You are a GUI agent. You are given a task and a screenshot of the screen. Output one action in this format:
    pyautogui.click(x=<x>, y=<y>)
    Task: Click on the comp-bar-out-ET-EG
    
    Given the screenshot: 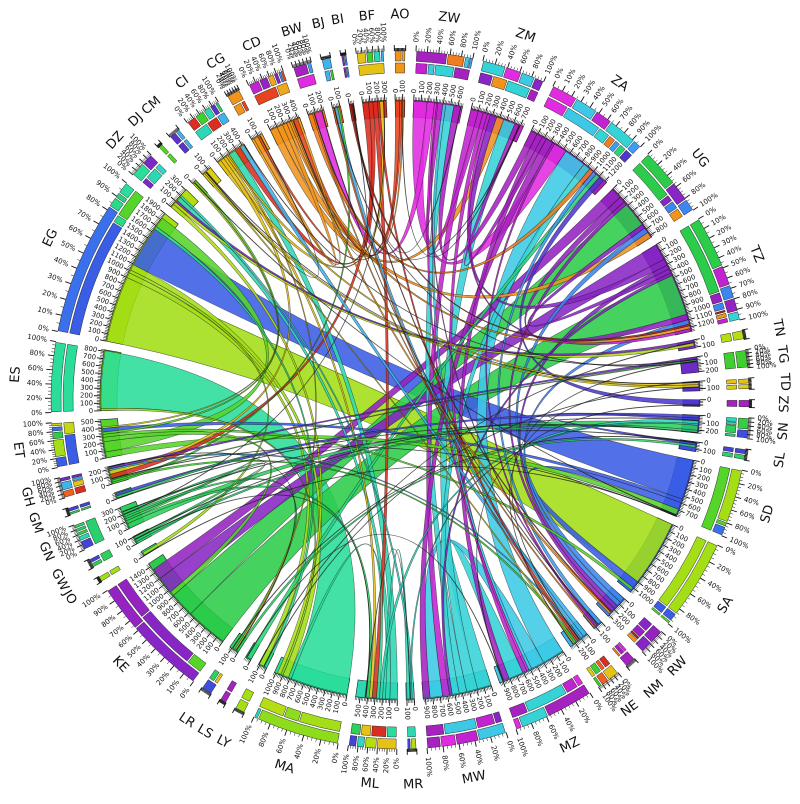 What is the action you would take?
    pyautogui.click(x=59, y=448)
    